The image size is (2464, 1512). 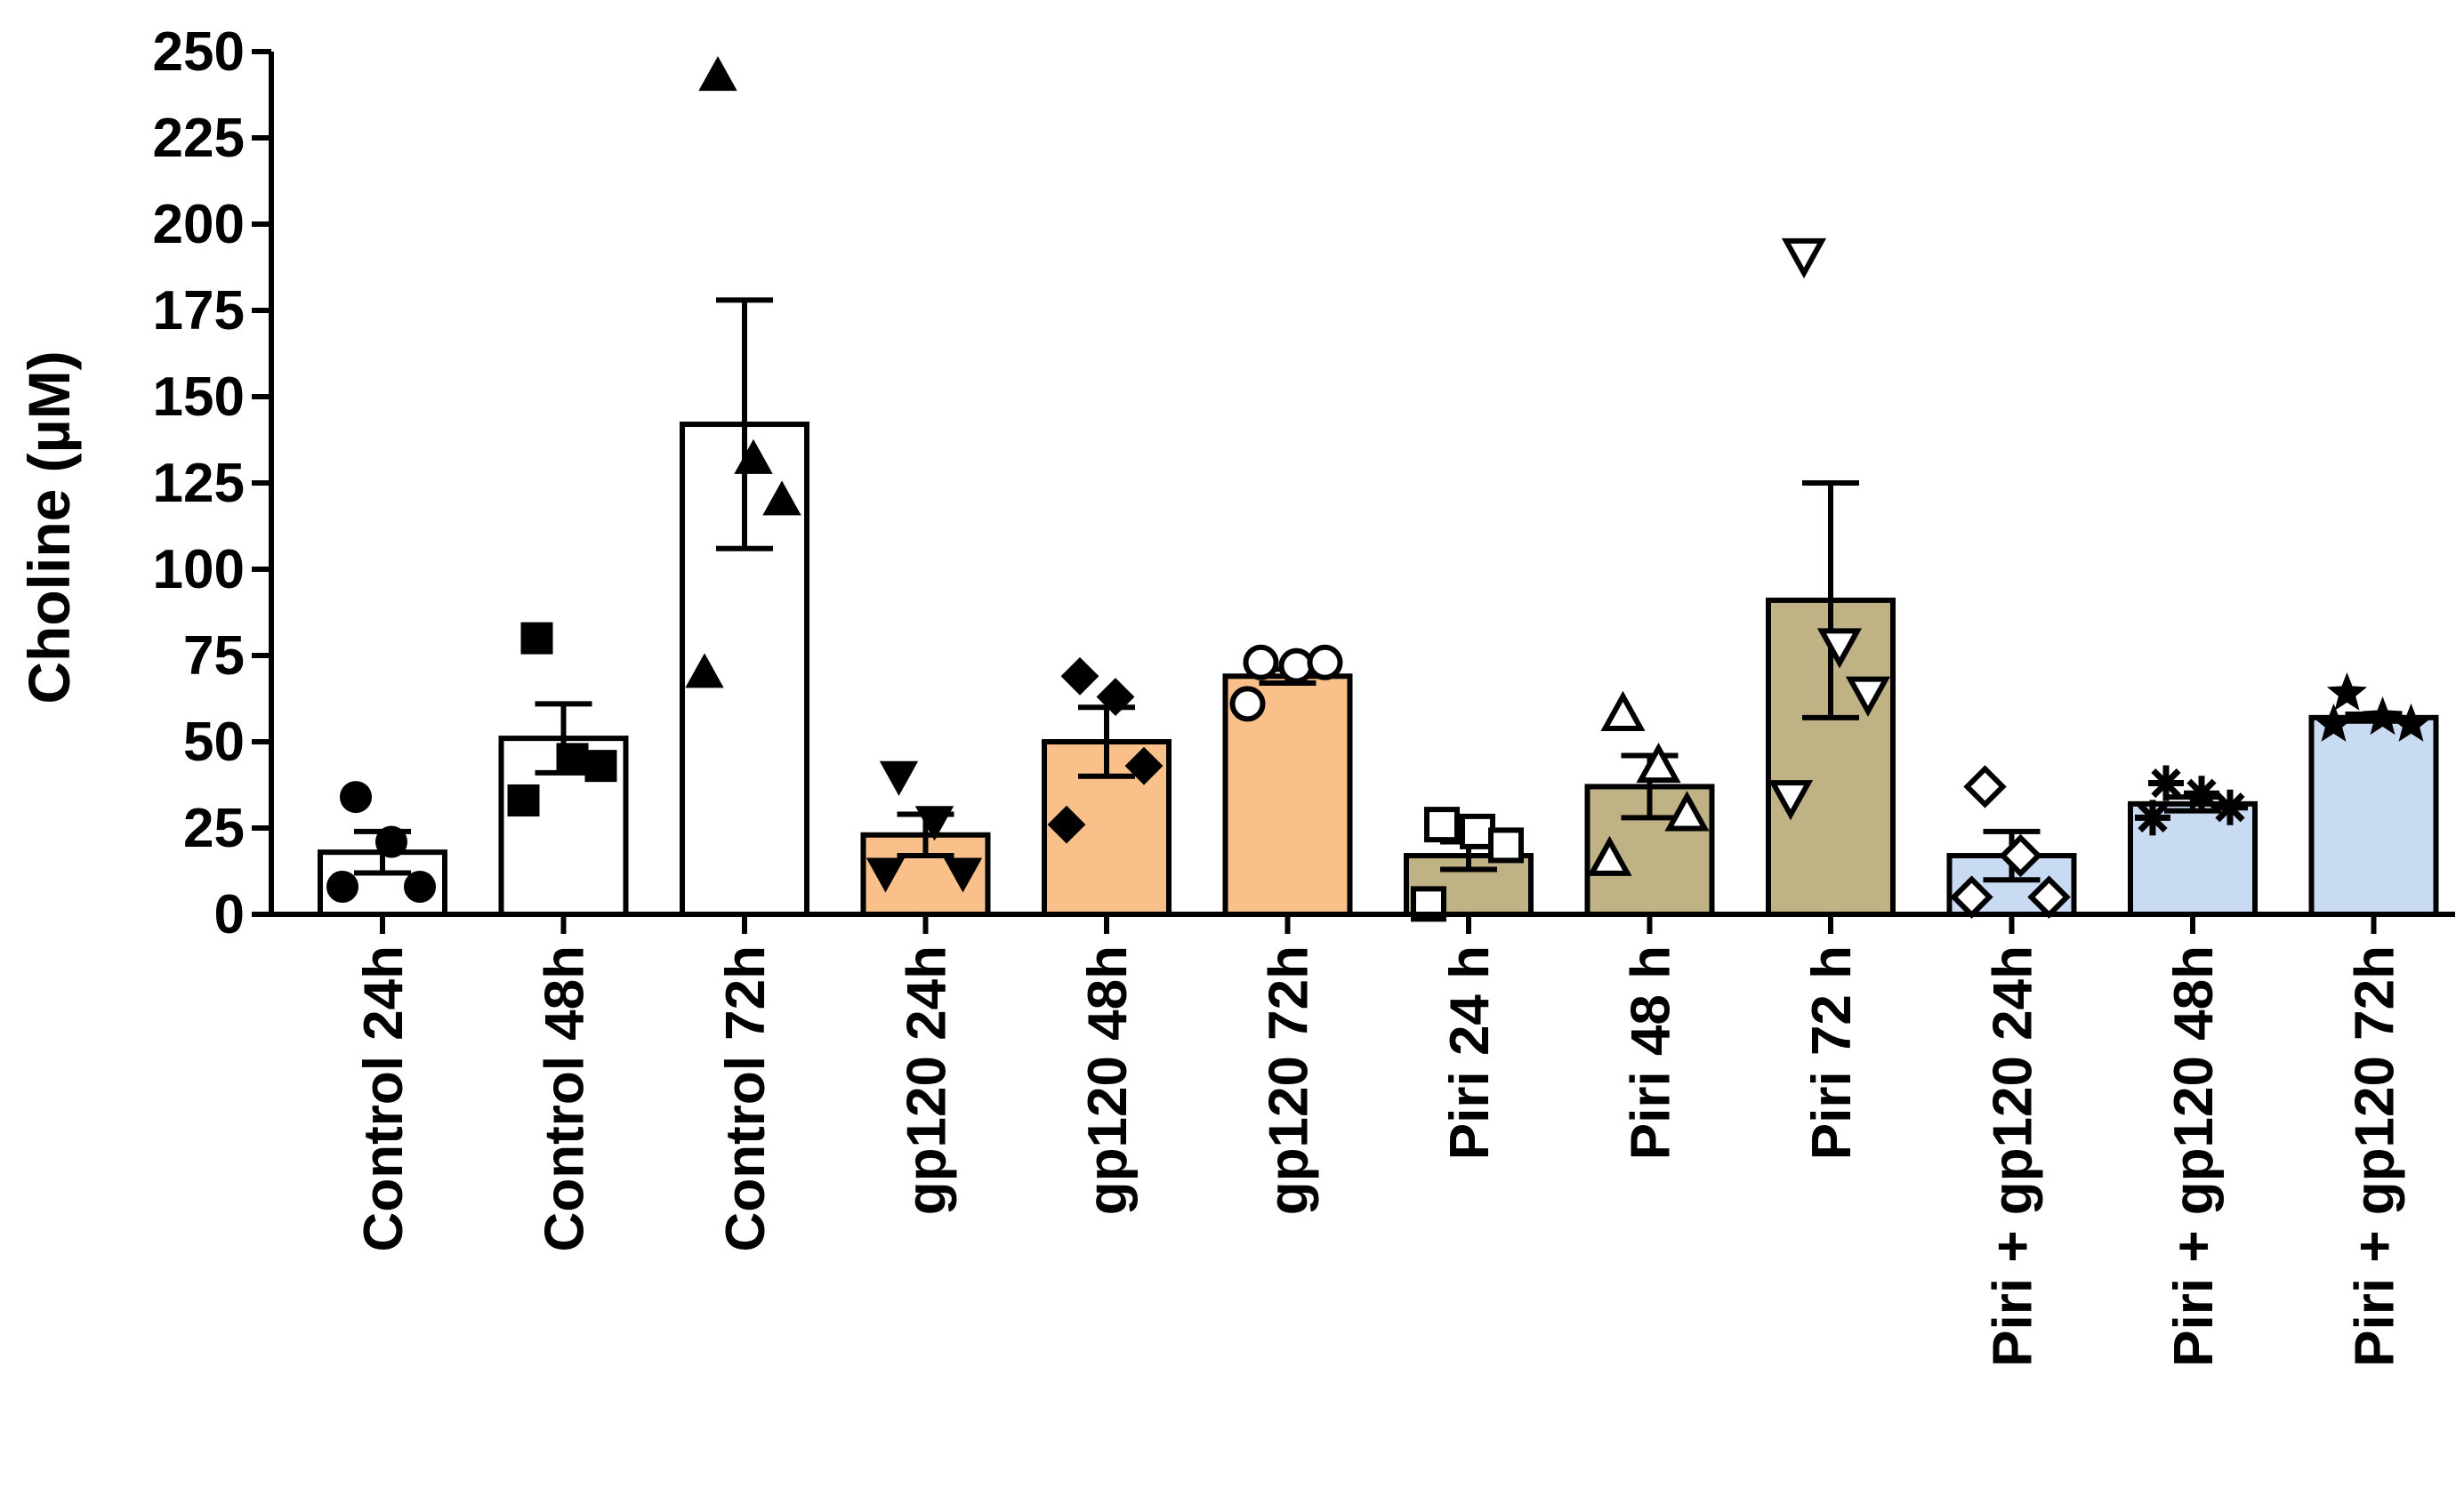 What do you see at coordinates (1289, 1080) in the screenshot?
I see `x-tick-label: gp120 72h` at bounding box center [1289, 1080].